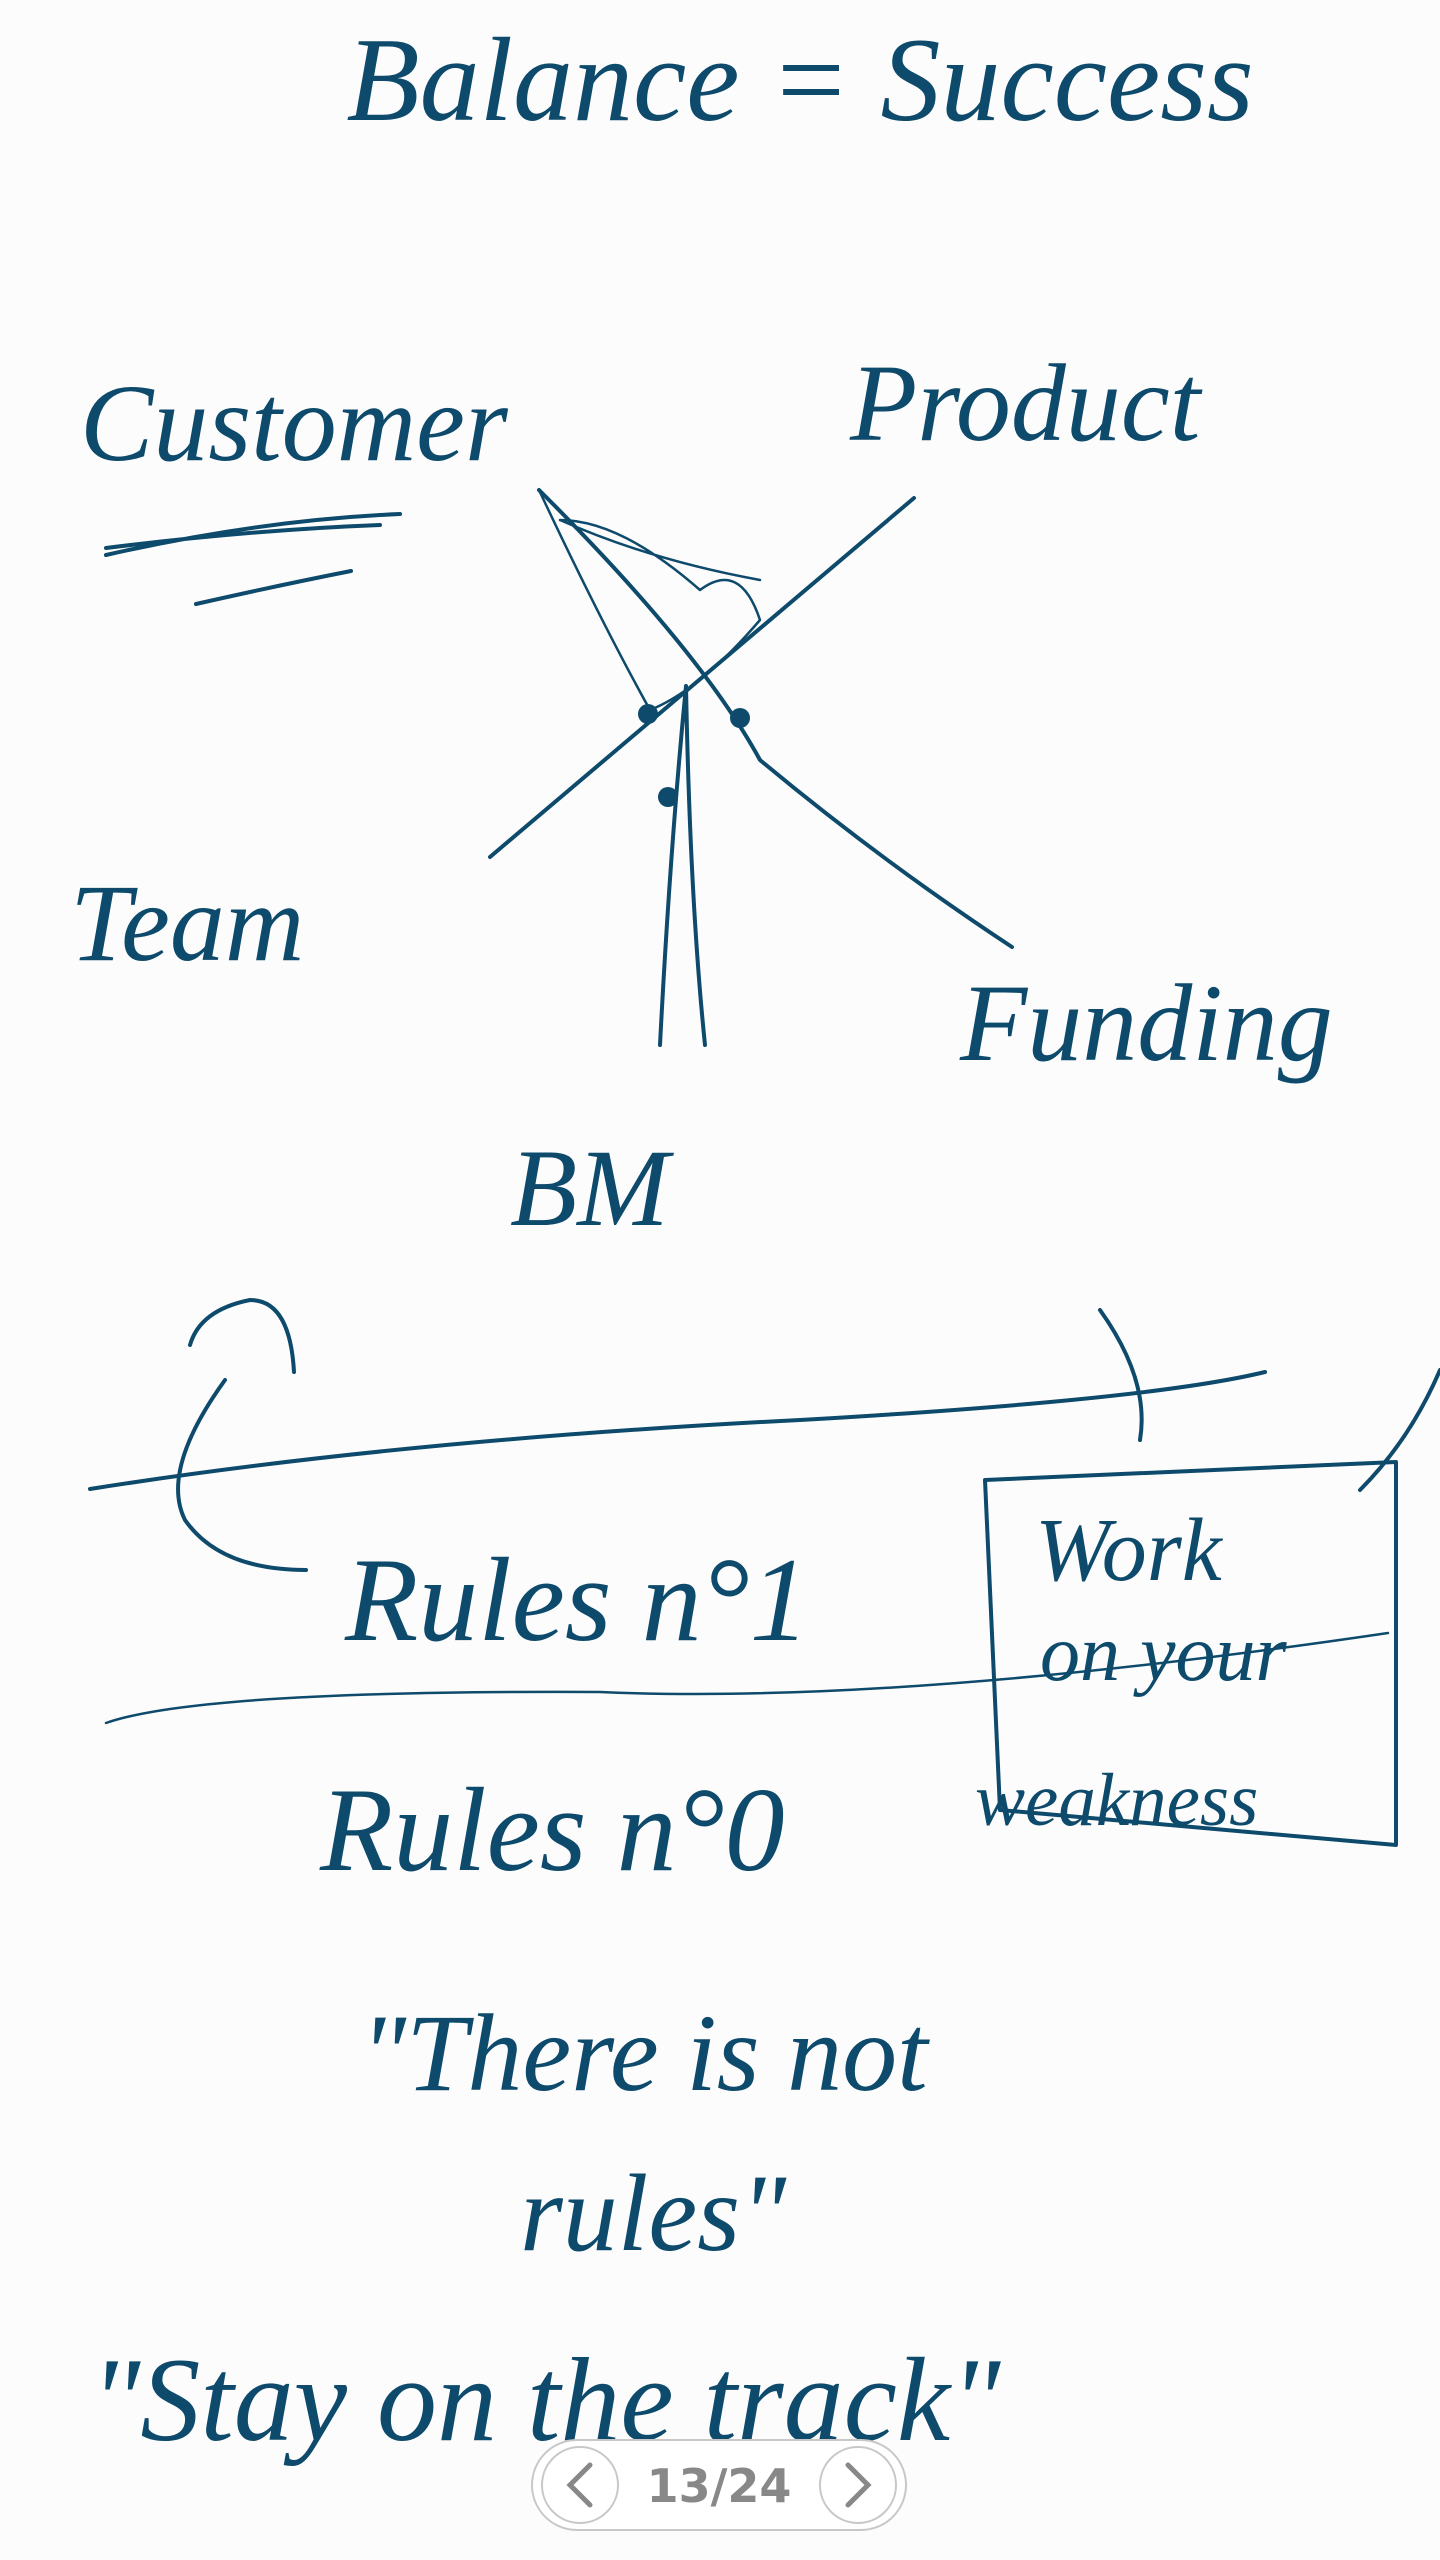 This screenshot has height=2560, width=1440. Describe the element at coordinates (577, 1599) in the screenshot. I see `rule-text: Rules n°1` at that location.